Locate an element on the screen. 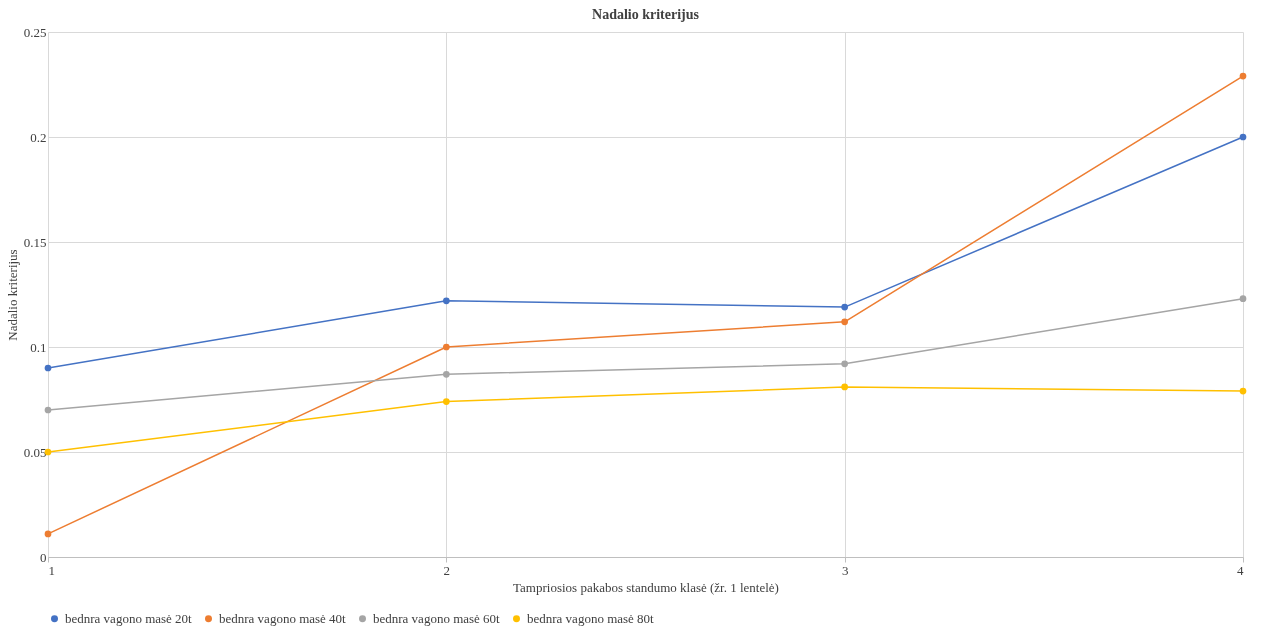 Image resolution: width=1261 pixels, height=637 pixels. chart-title: Nadalio kriterijus is located at coordinates (646, 14).